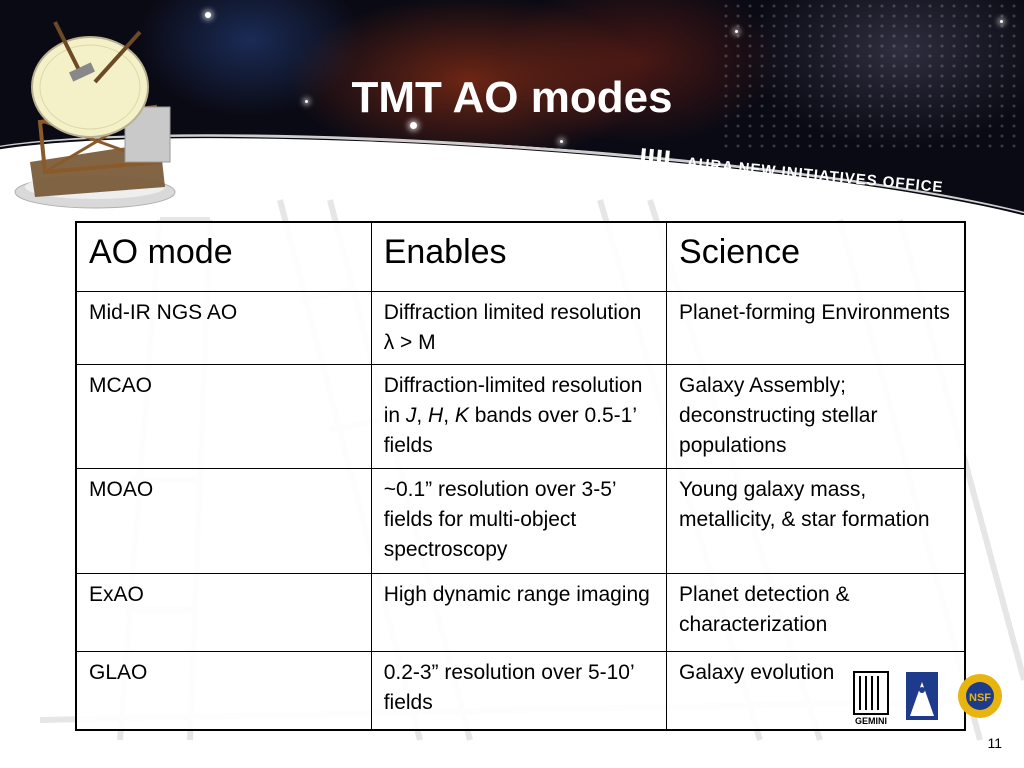  Describe the element at coordinates (922, 696) in the screenshot. I see `aura-logo-icon` at that location.